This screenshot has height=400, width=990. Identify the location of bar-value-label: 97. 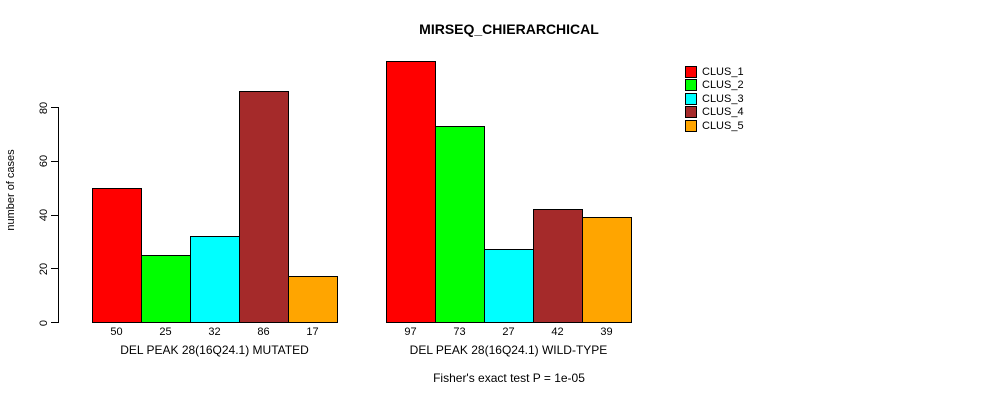
(410, 332).